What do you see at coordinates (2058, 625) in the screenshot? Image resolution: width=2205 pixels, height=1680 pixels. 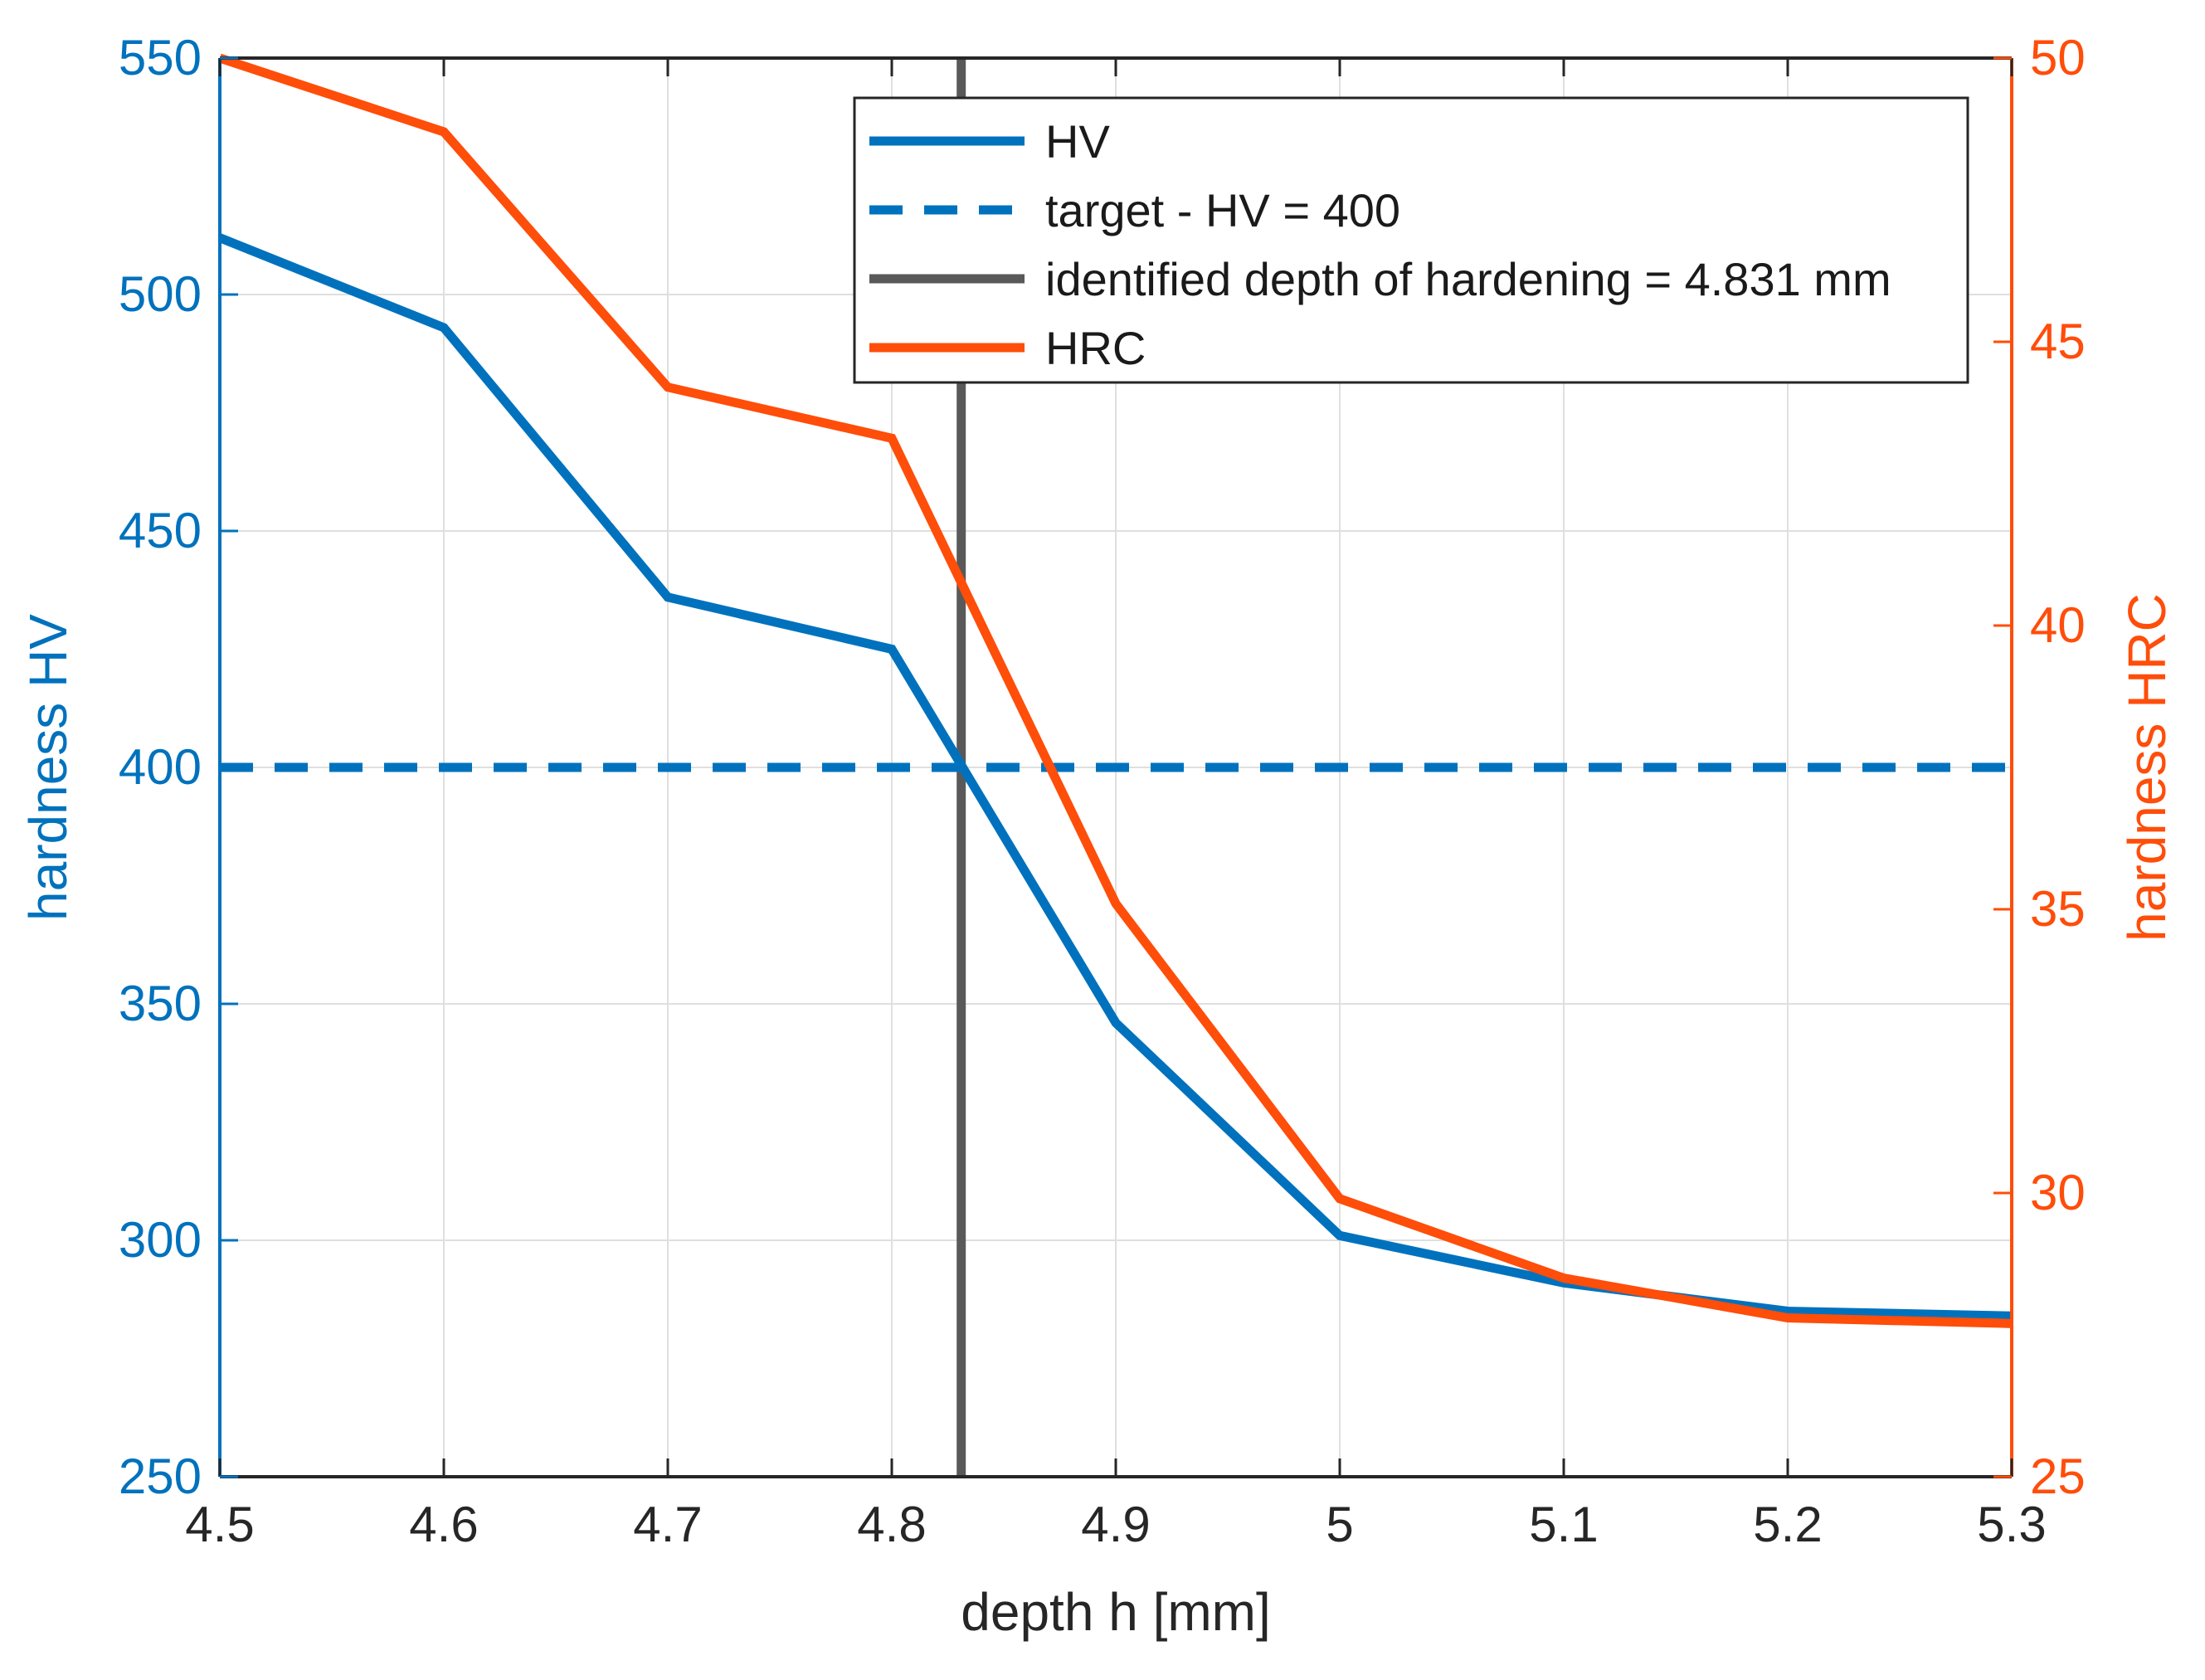 I see `y-right-tick-label: 40` at bounding box center [2058, 625].